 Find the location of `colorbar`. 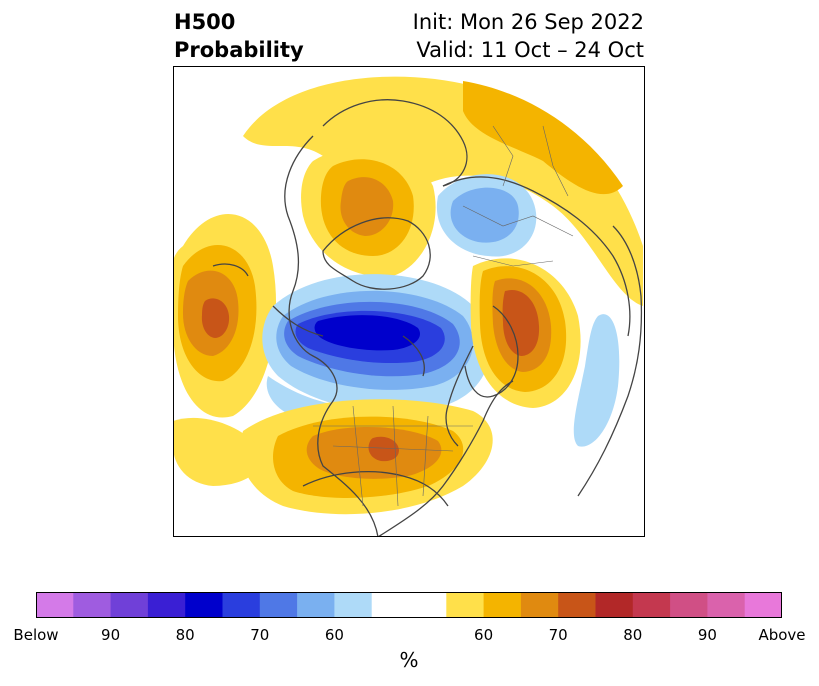

colorbar is located at coordinates (409, 605).